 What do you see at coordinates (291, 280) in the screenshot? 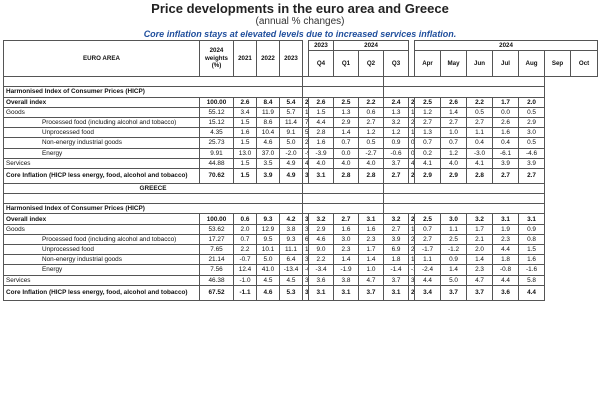
I see `value-cell: 4.5` at bounding box center [291, 280].